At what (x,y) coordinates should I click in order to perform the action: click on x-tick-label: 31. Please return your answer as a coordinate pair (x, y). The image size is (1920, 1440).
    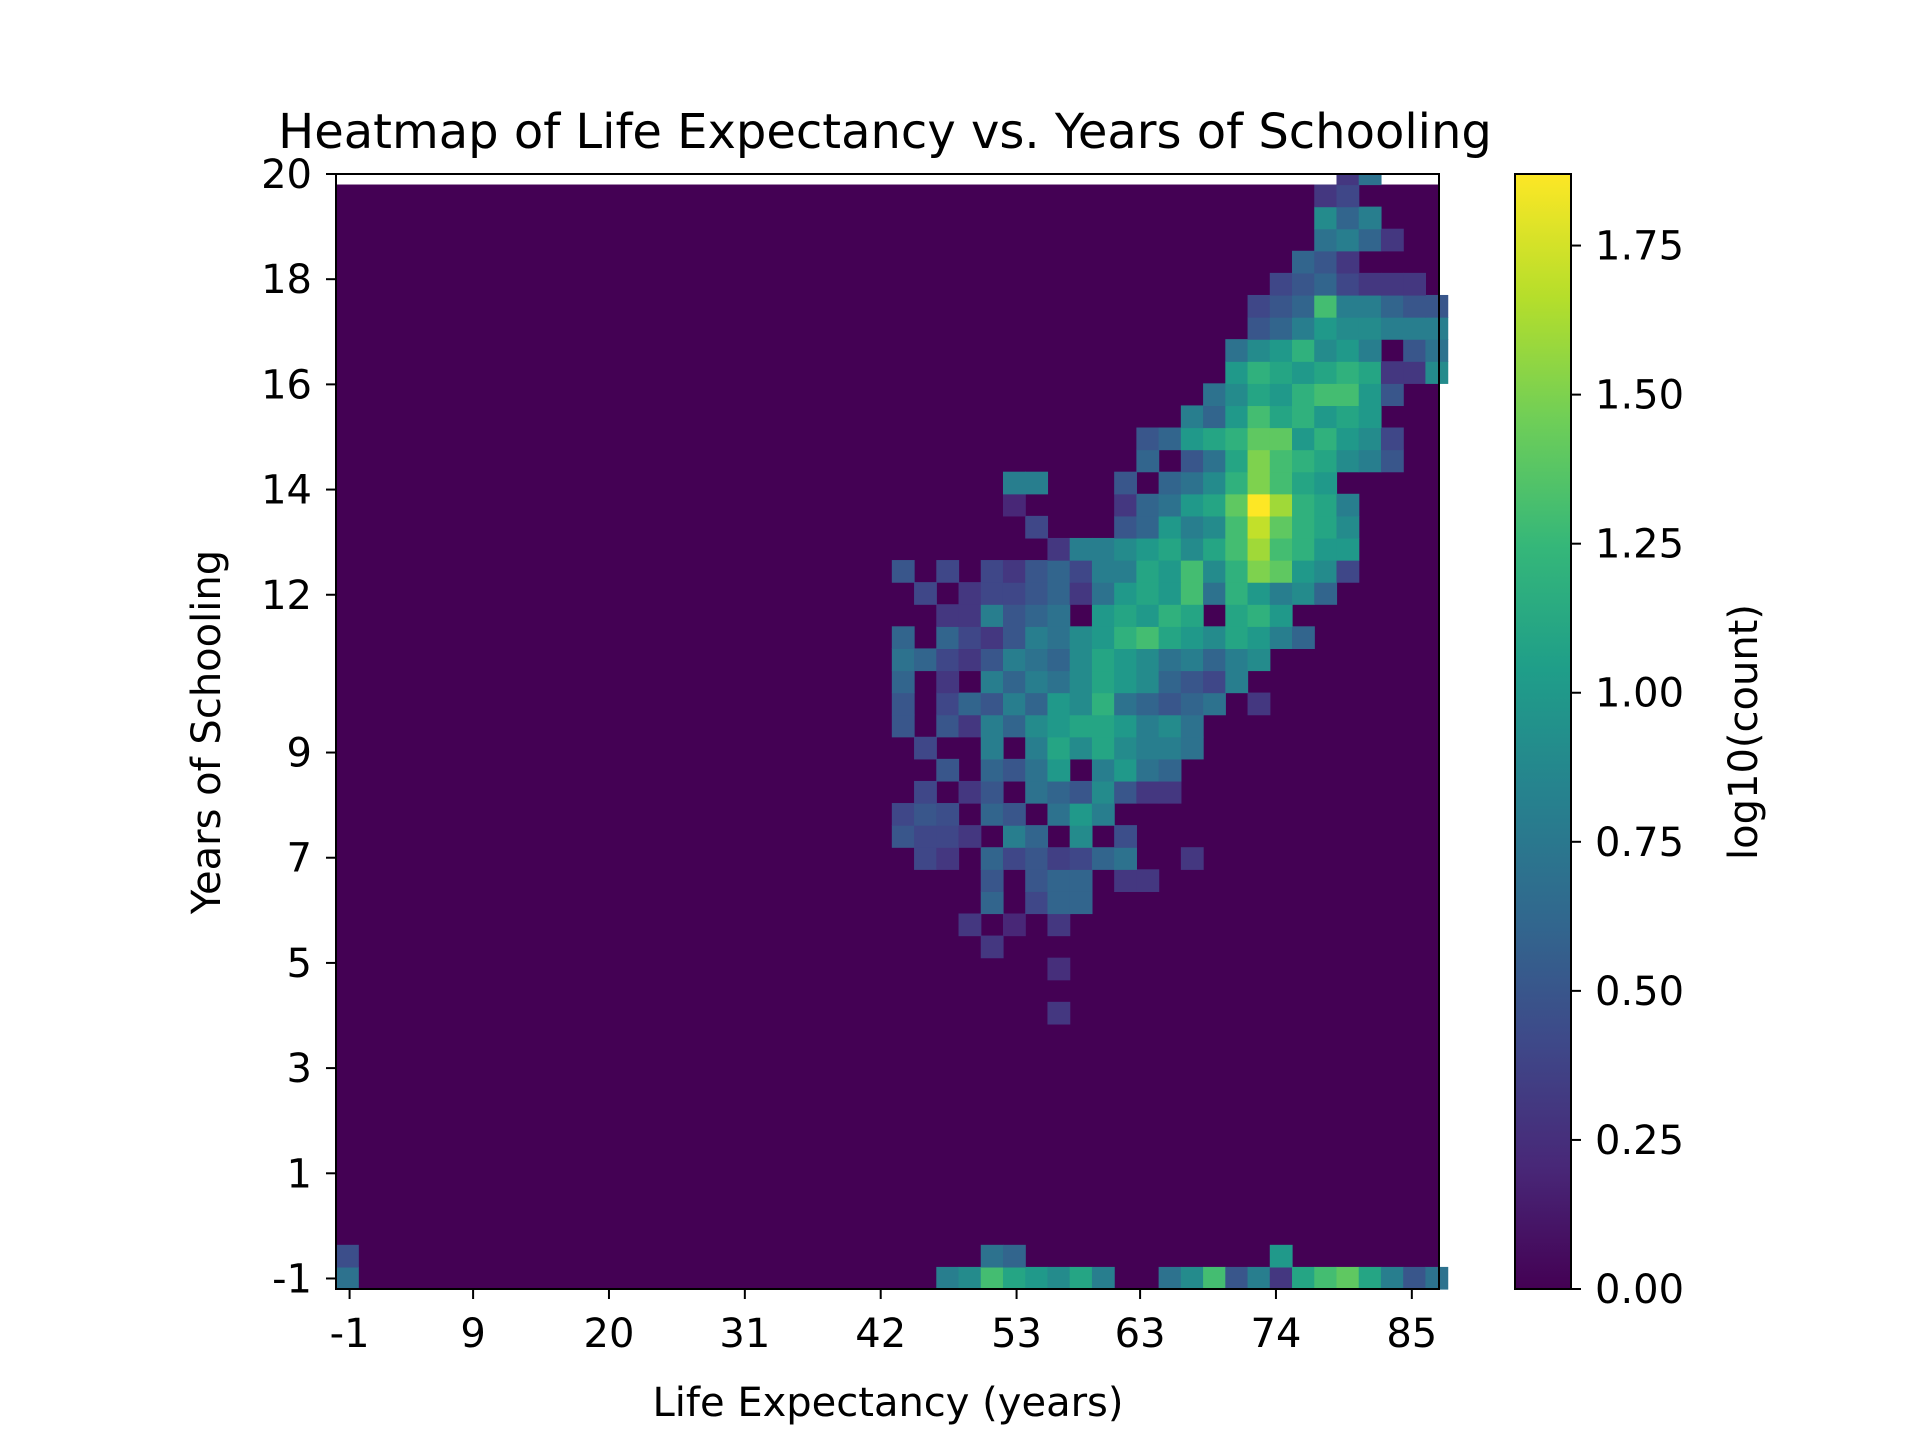
    Looking at the image, I should click on (744, 1334).